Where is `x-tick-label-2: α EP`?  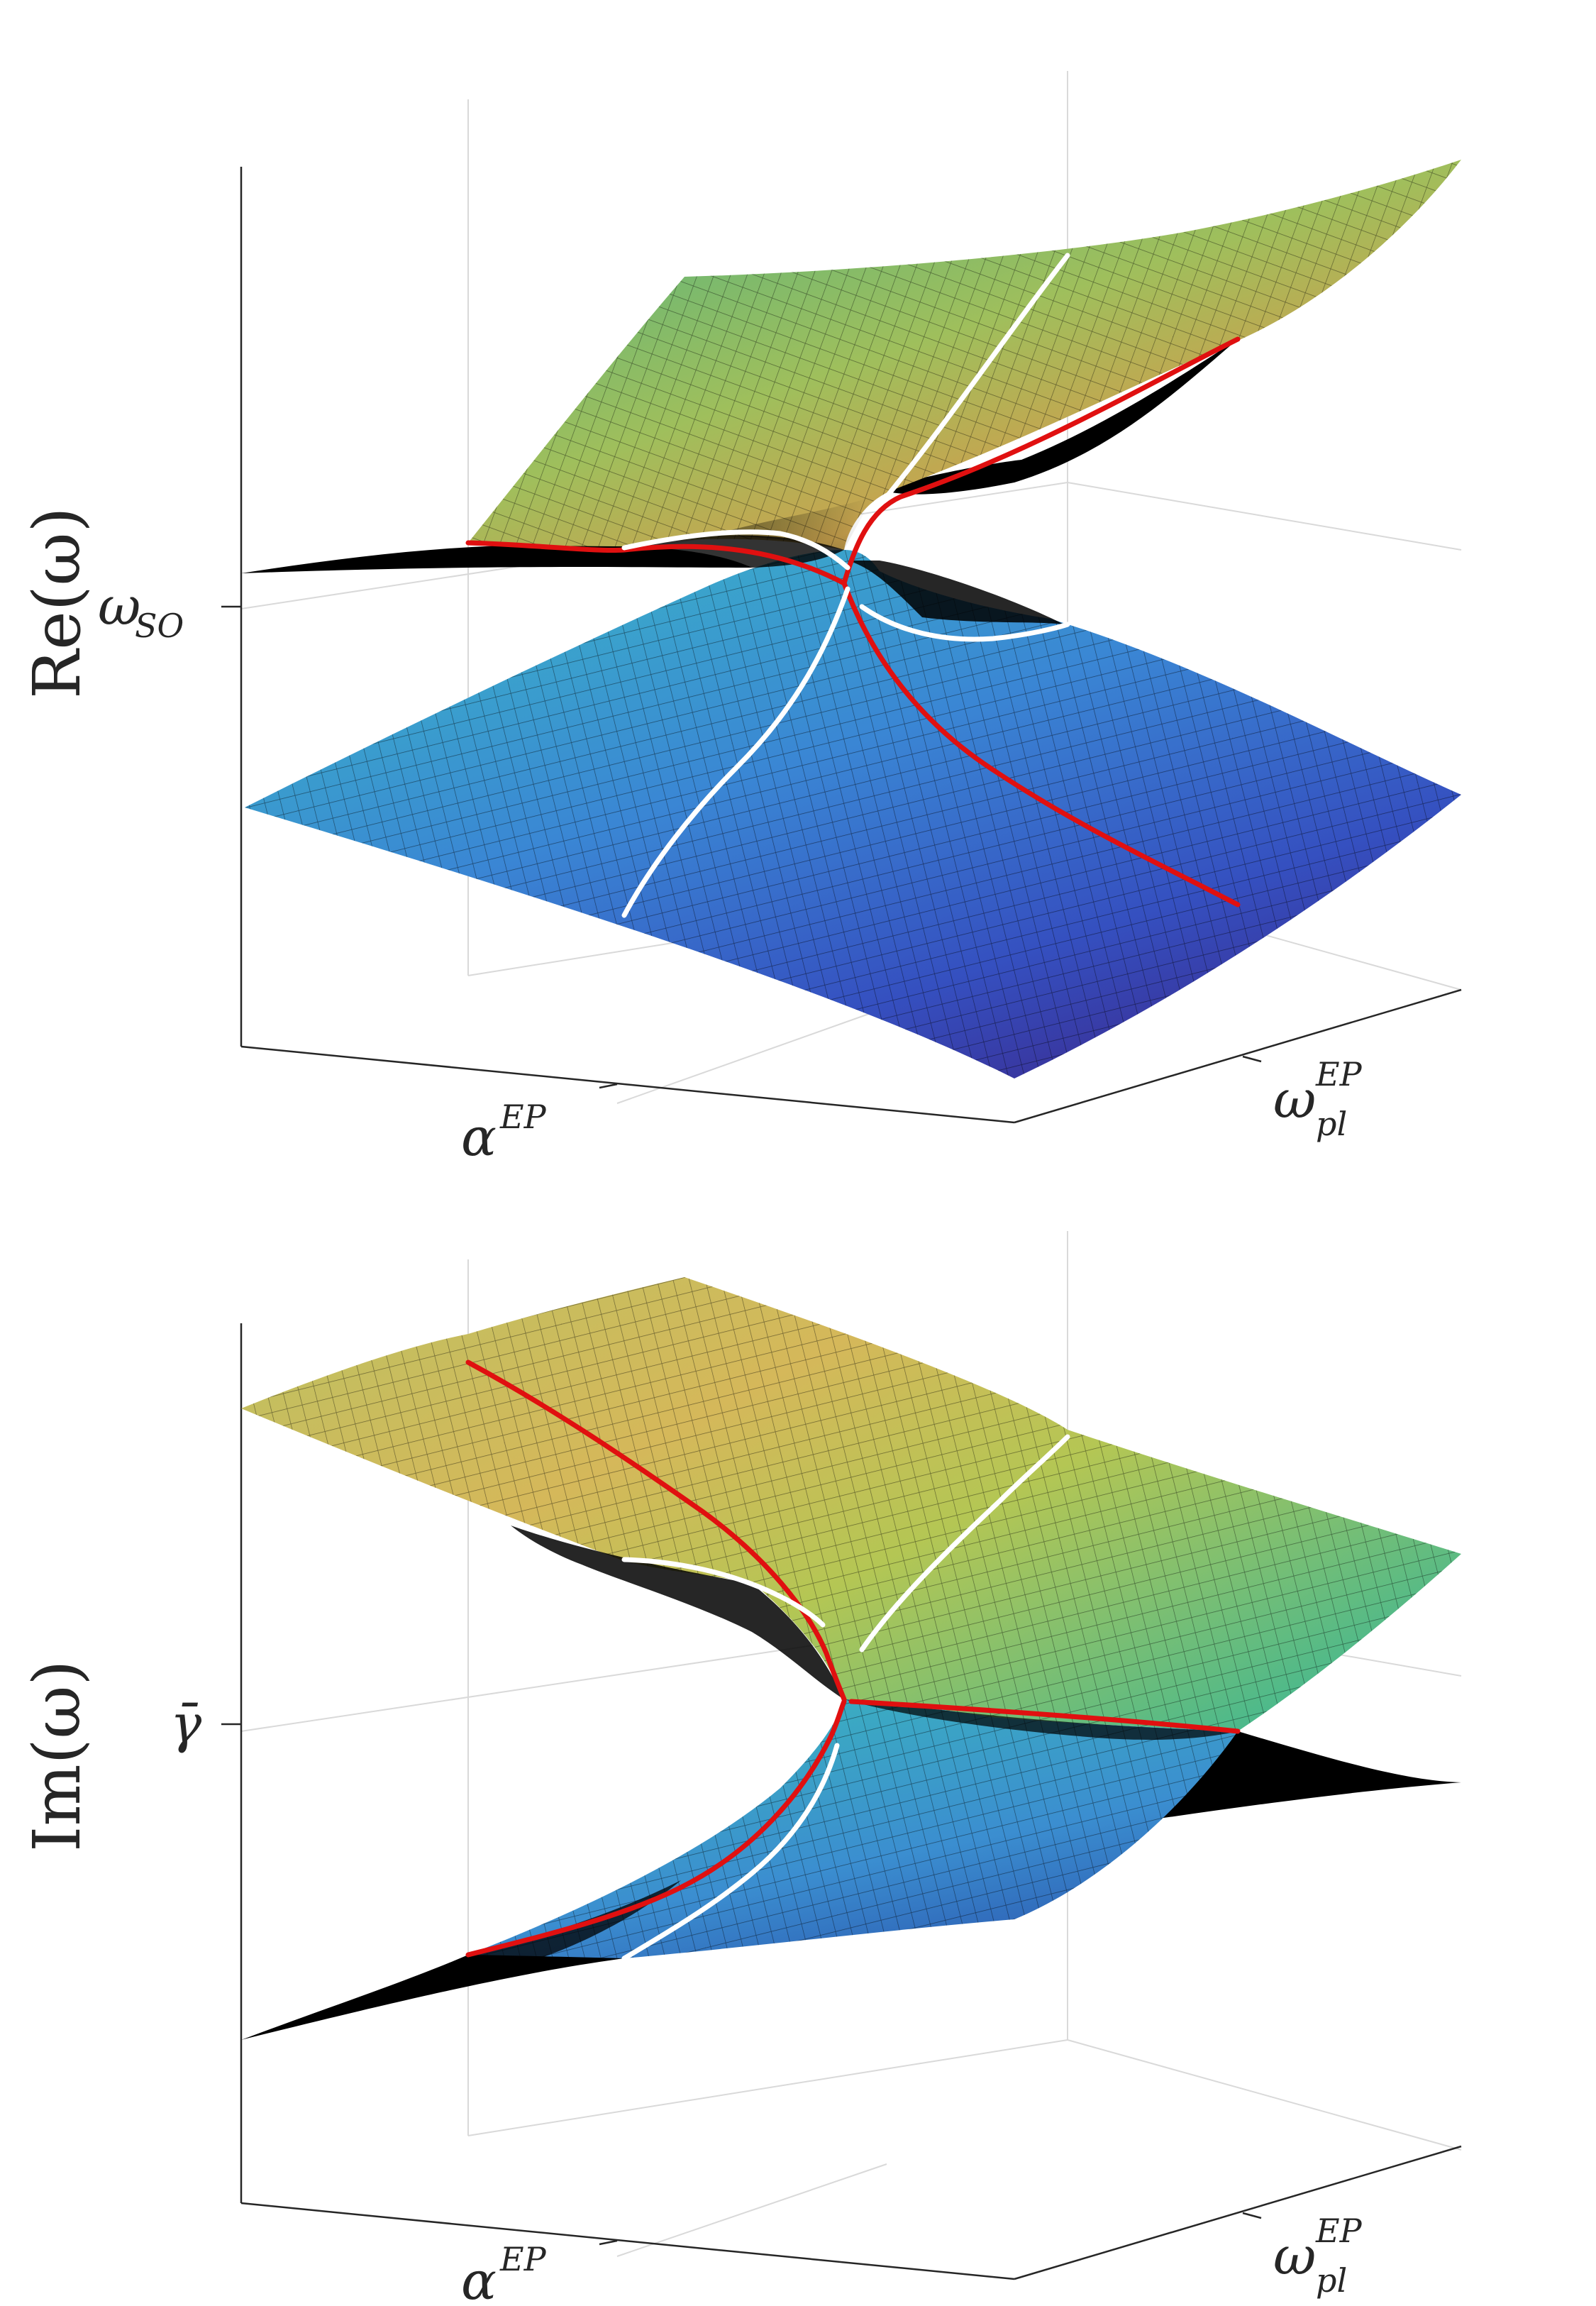 x-tick-label-2: α EP is located at coordinates (504, 2273).